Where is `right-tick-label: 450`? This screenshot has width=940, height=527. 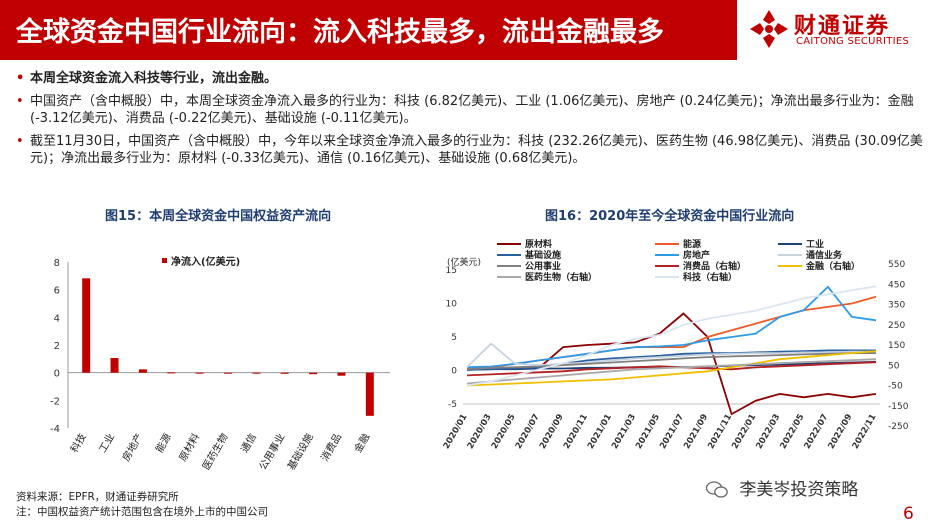
right-tick-label: 450 is located at coordinates (896, 285).